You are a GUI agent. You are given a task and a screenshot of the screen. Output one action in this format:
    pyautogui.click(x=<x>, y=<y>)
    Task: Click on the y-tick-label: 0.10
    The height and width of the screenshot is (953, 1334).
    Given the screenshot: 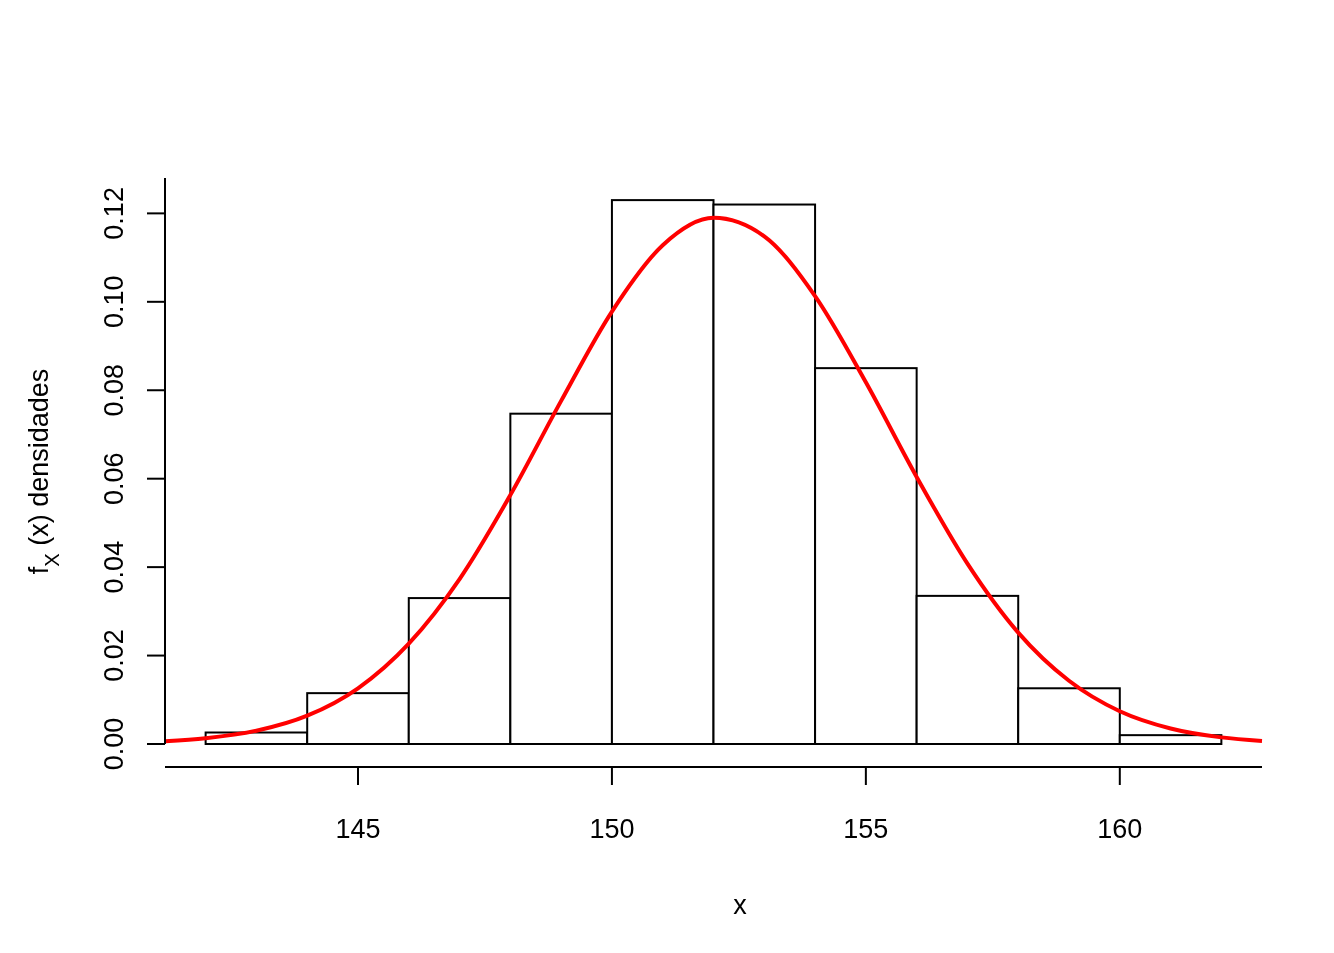 What is the action you would take?
    pyautogui.click(x=114, y=302)
    